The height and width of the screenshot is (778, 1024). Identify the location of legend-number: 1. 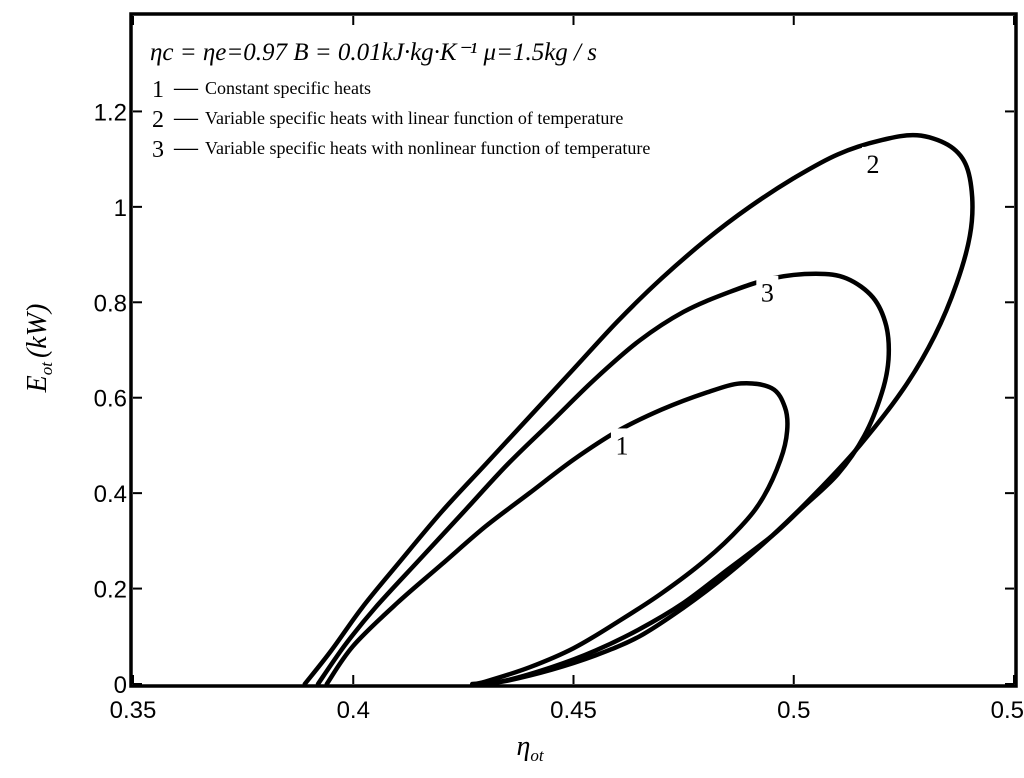
(158, 90).